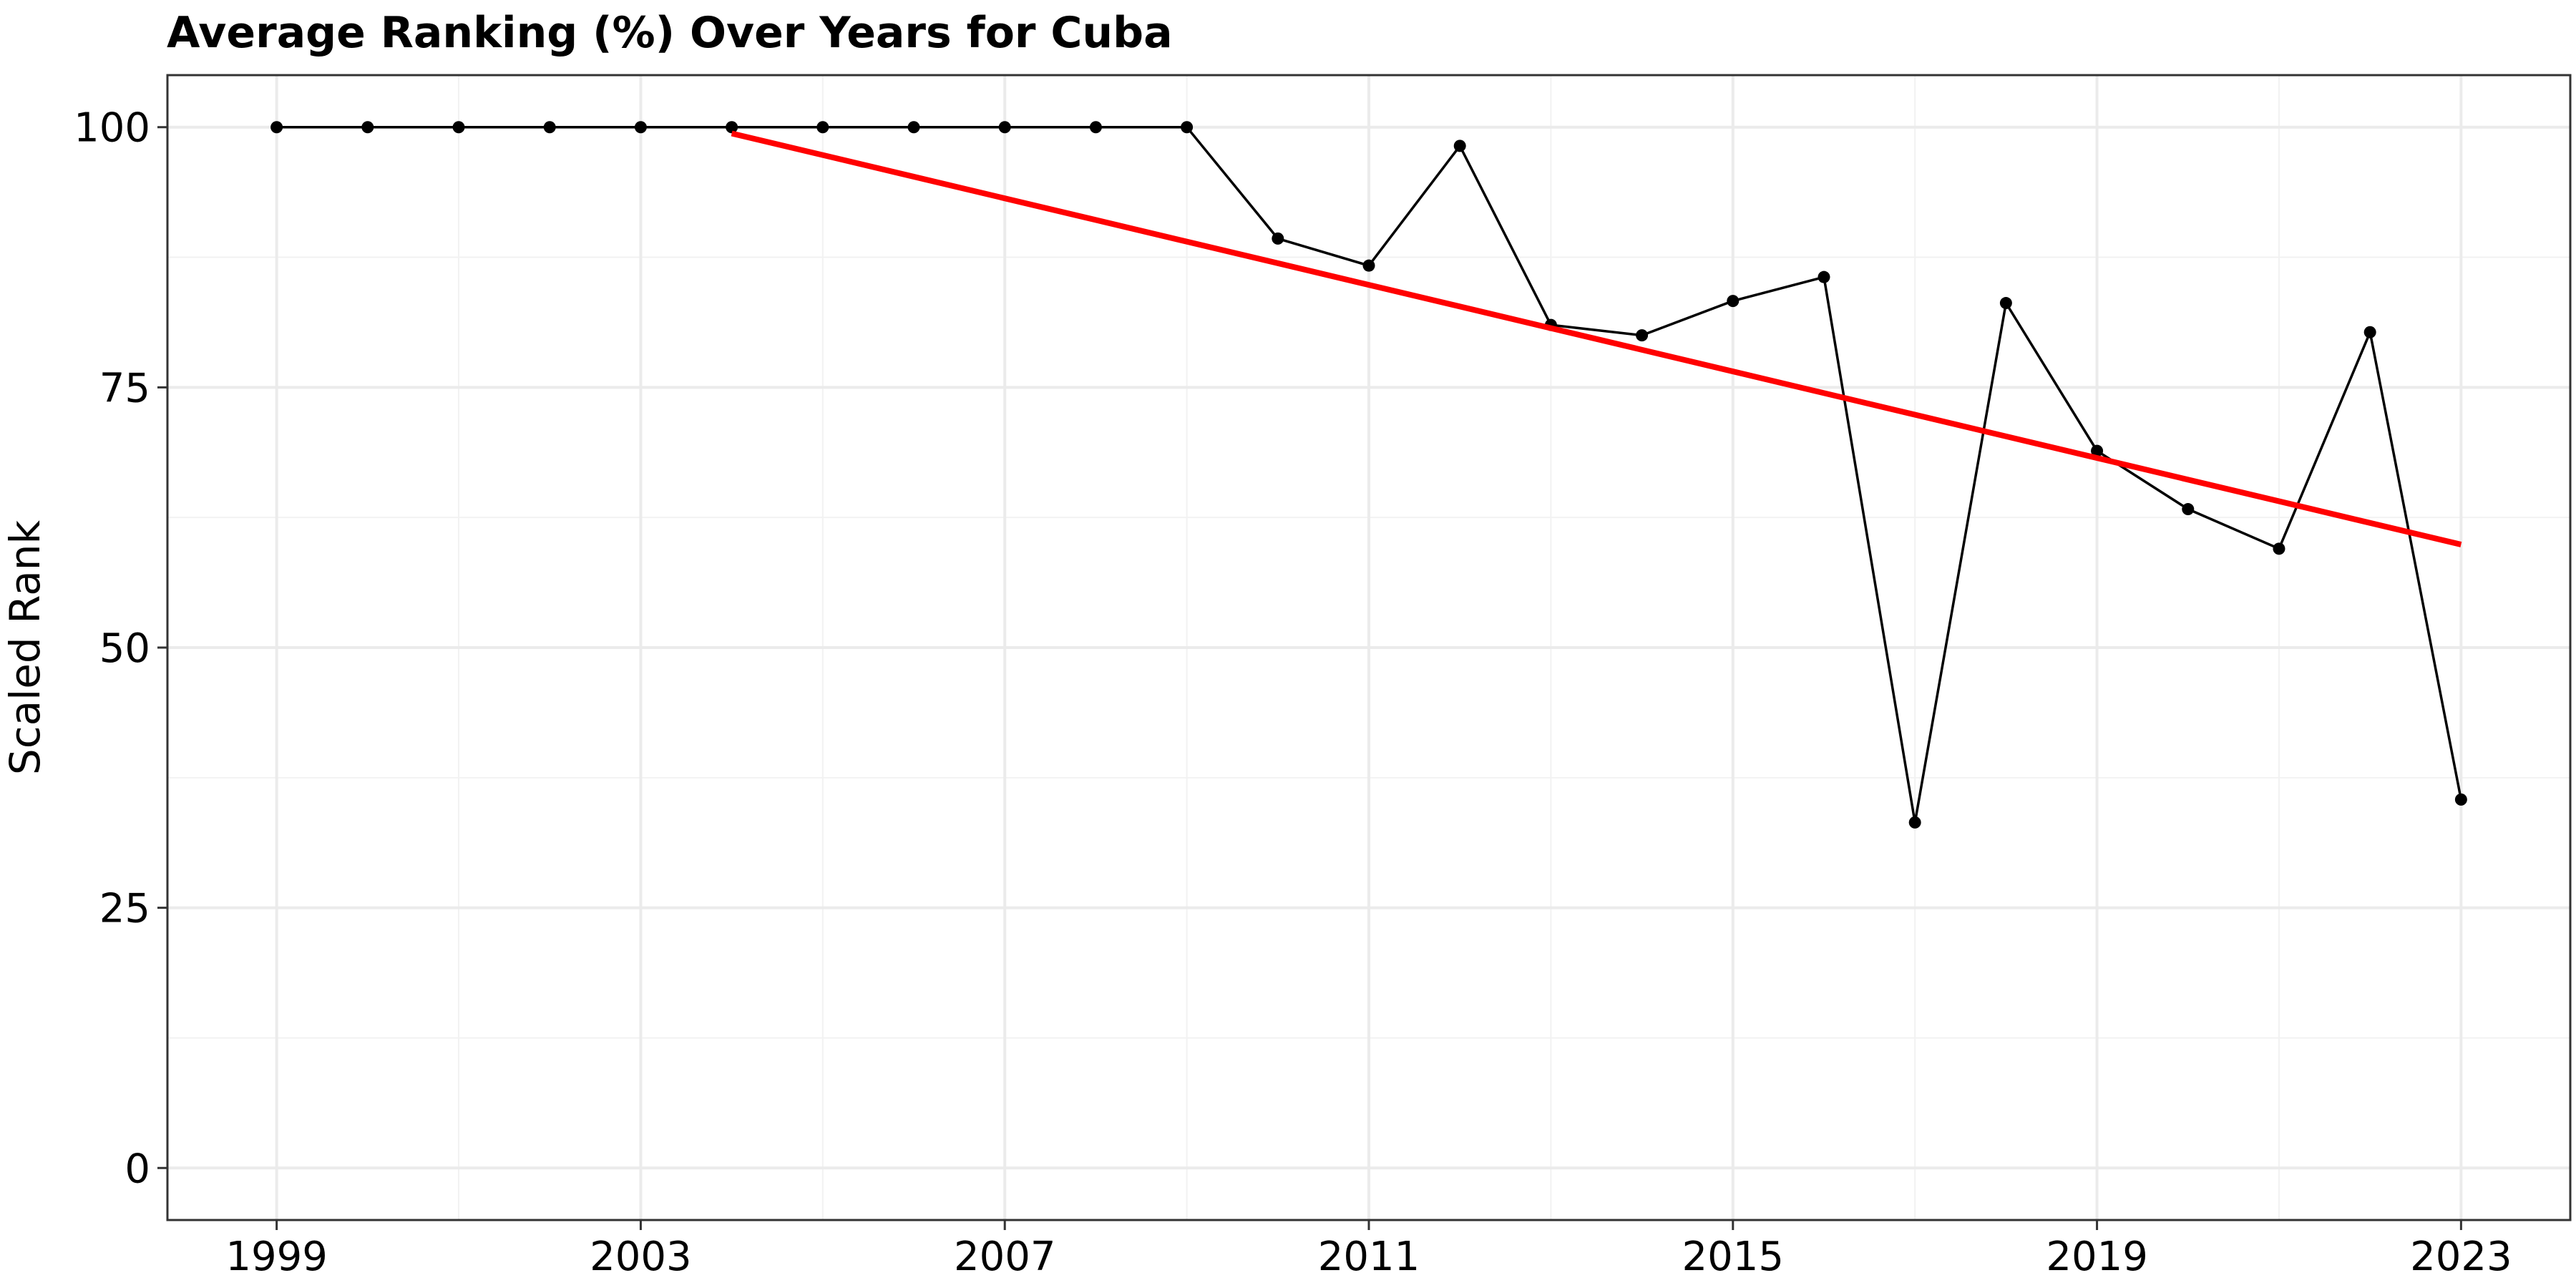  Describe the element at coordinates (670, 33) in the screenshot. I see `chart-title: Average Ranking (%) Over Years for Cuba` at that location.